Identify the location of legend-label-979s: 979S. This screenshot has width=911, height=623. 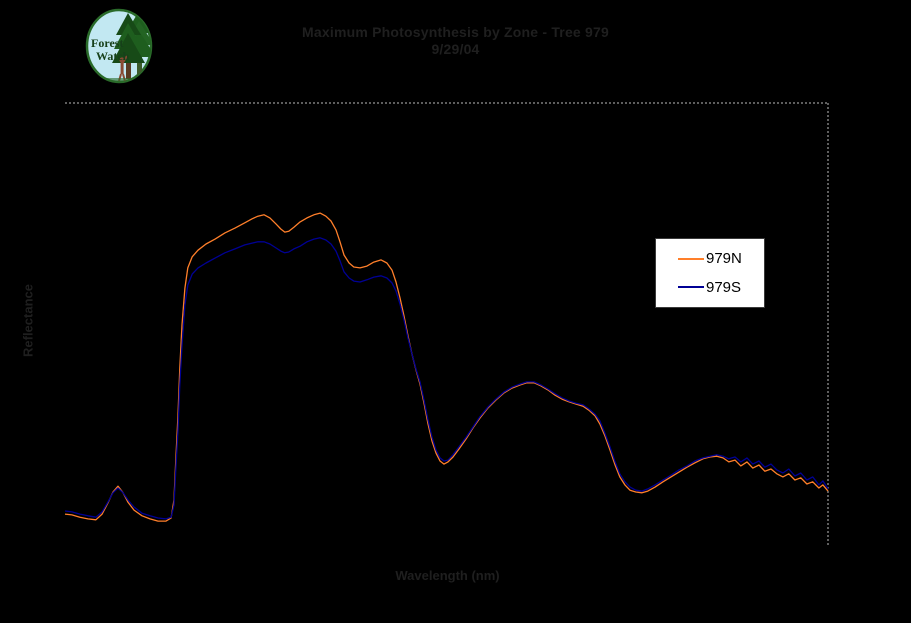
(724, 287).